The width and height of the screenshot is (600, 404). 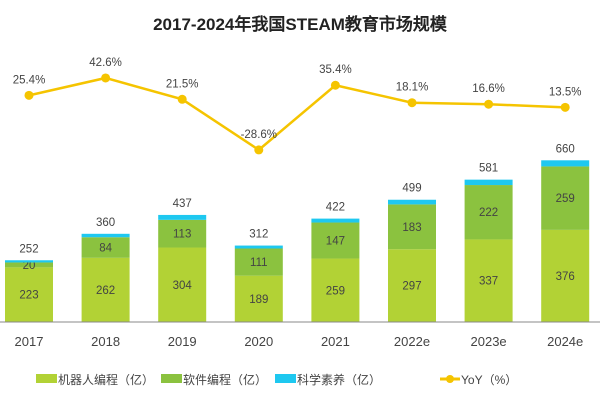 I want to click on total-label: 360, so click(x=105, y=223).